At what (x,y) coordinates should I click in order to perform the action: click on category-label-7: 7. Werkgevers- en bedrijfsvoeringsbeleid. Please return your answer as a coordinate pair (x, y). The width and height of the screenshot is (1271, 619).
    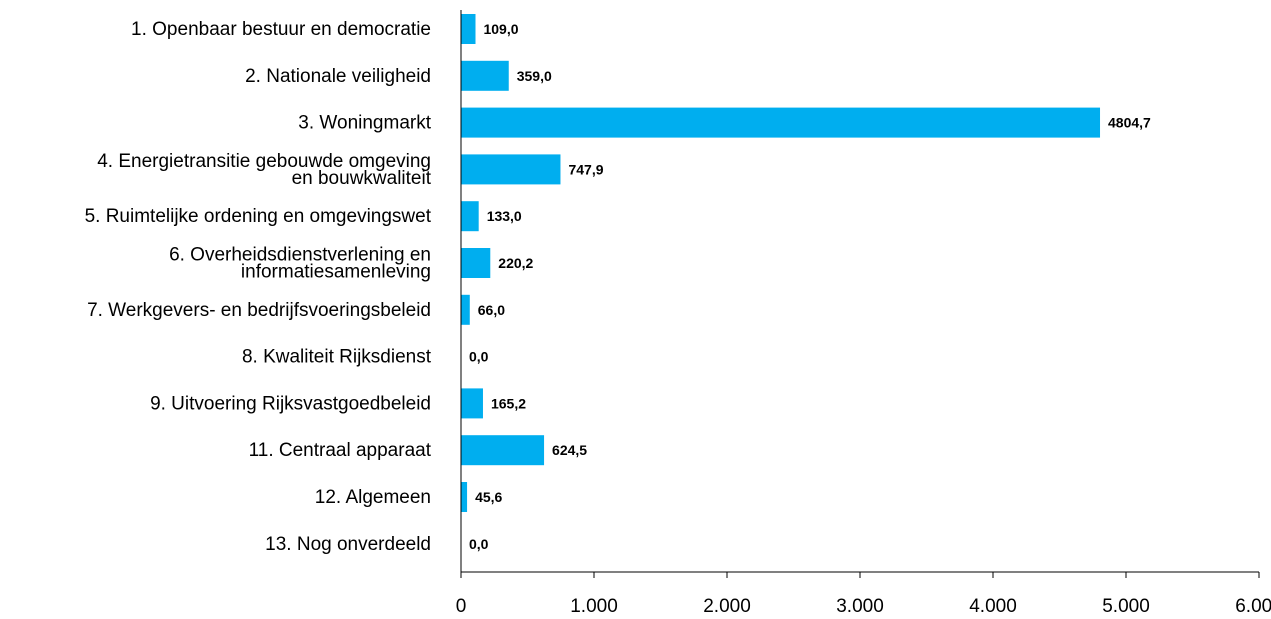
    Looking at the image, I should click on (259, 310).